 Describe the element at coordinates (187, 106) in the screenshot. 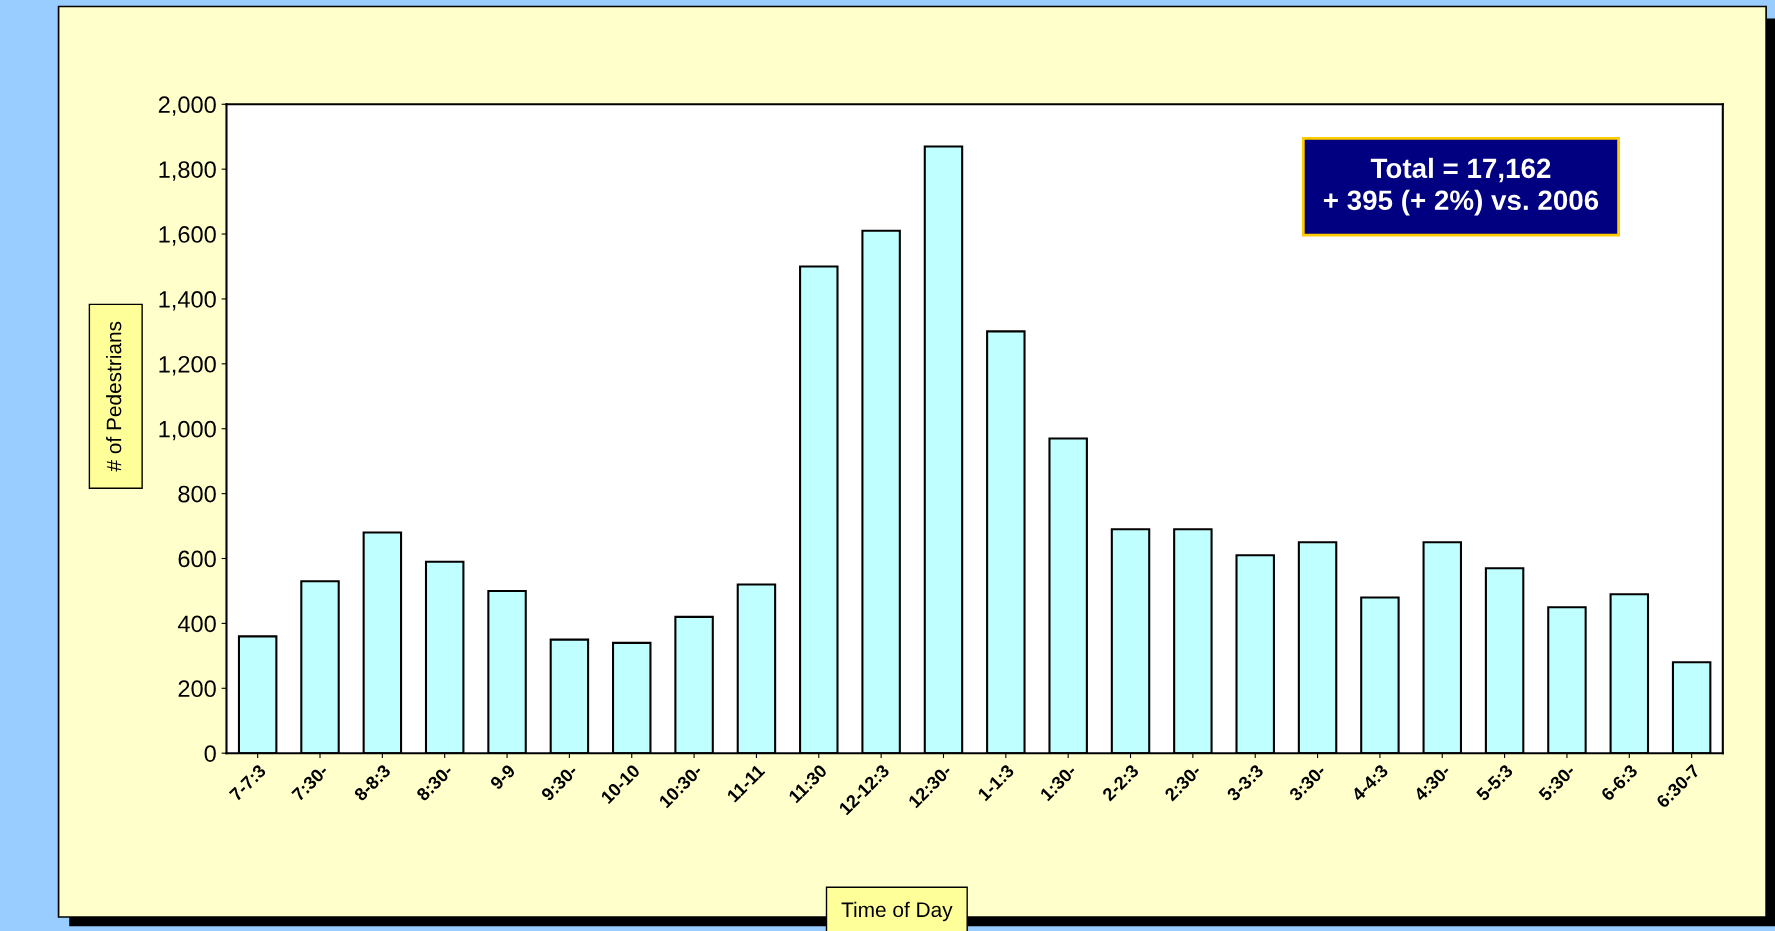

I see `y-tick-label: 2,000` at that location.